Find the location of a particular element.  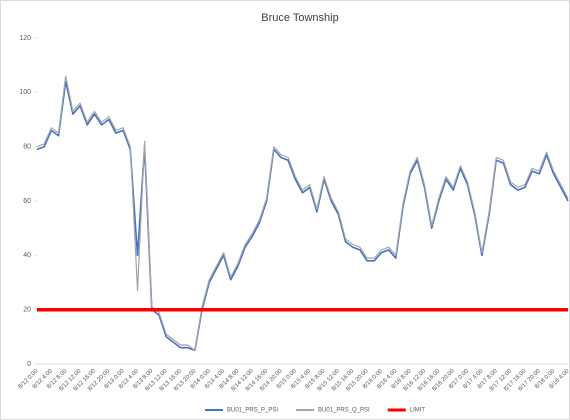

y-tick-label: 60 is located at coordinates (27, 201).